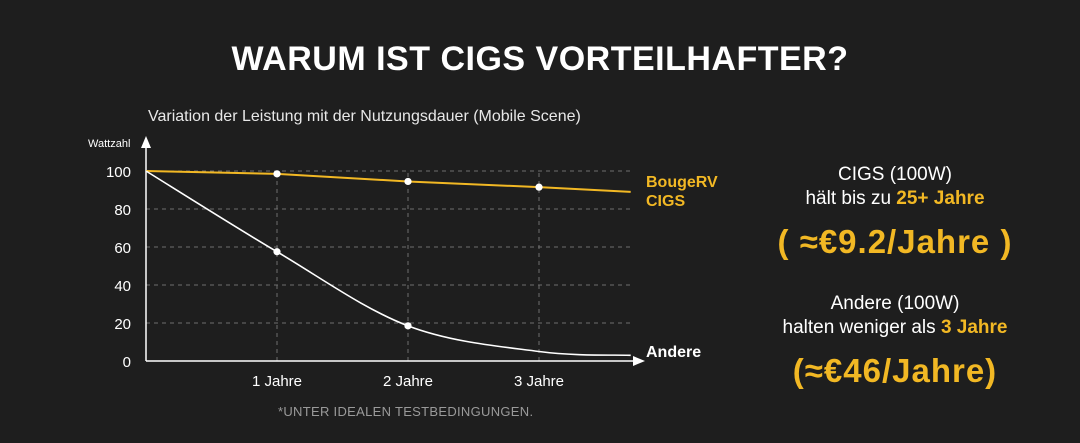 The height and width of the screenshot is (443, 1080). Describe the element at coordinates (408, 381) in the screenshot. I see `x-tick-label: 2 Jahre` at that location.